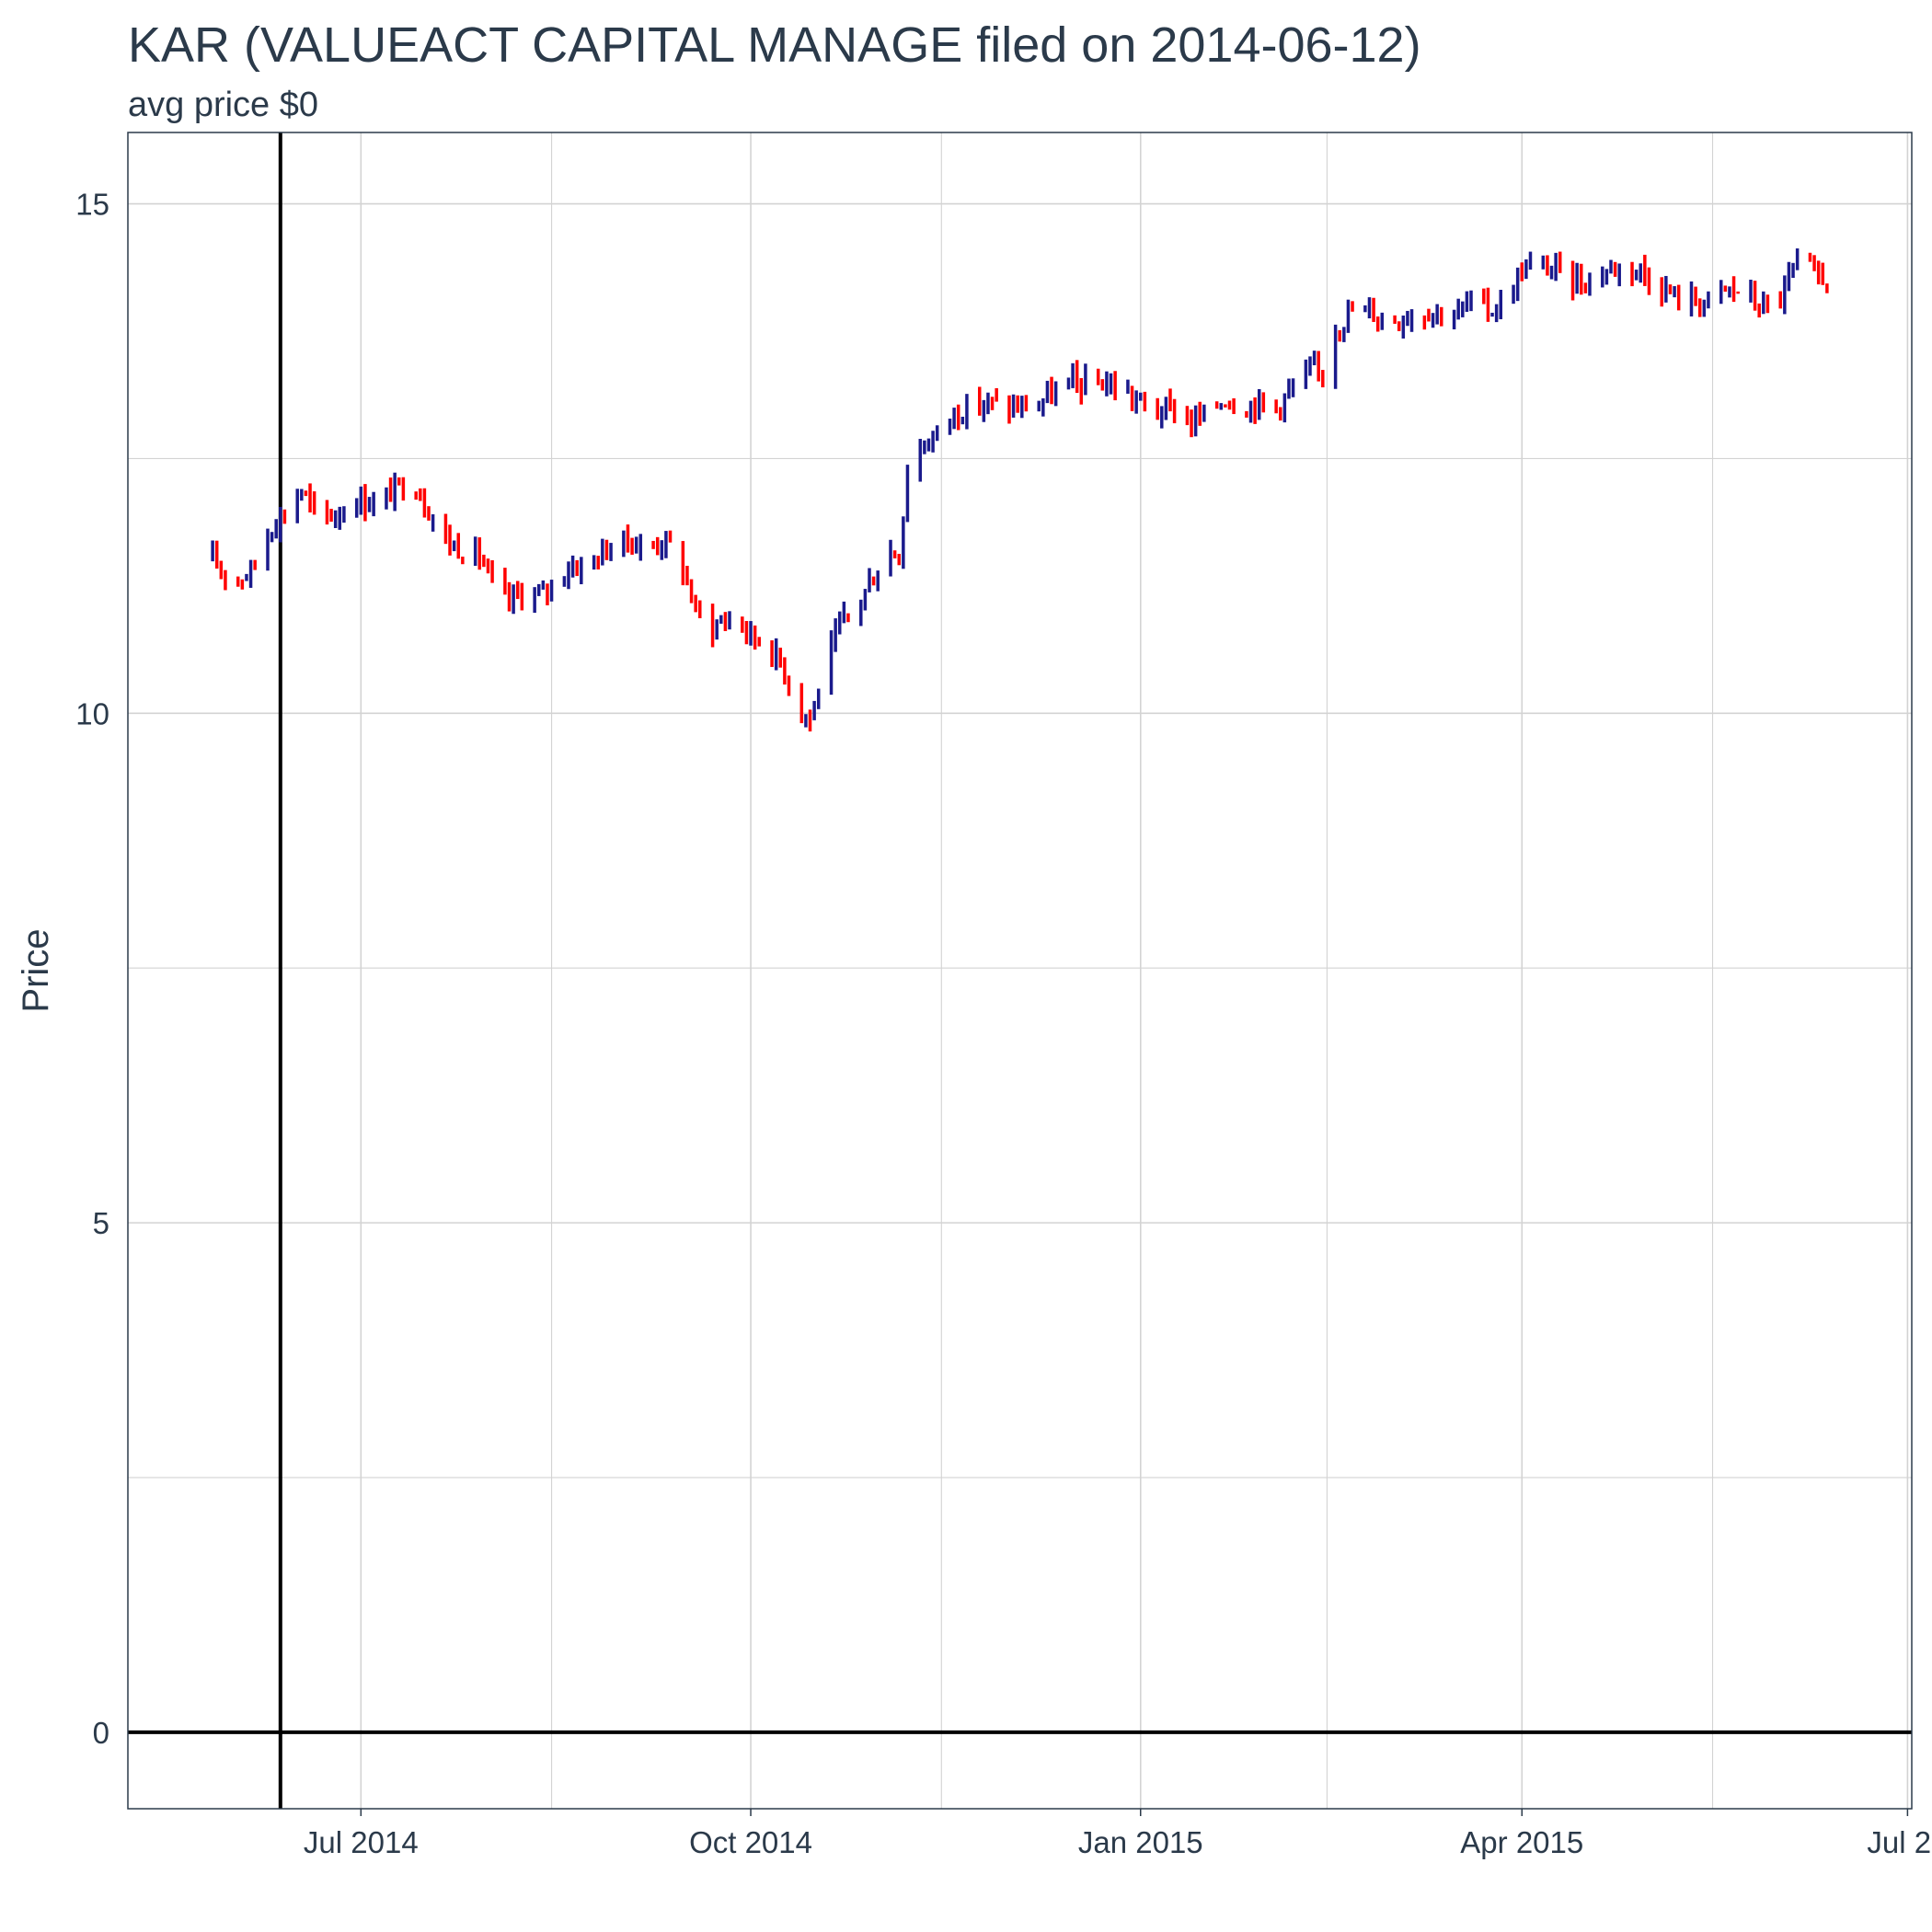 This screenshot has width=1932, height=1932. What do you see at coordinates (92, 969) in the screenshot?
I see `y-axis-ticks: 0 5 10 15` at bounding box center [92, 969].